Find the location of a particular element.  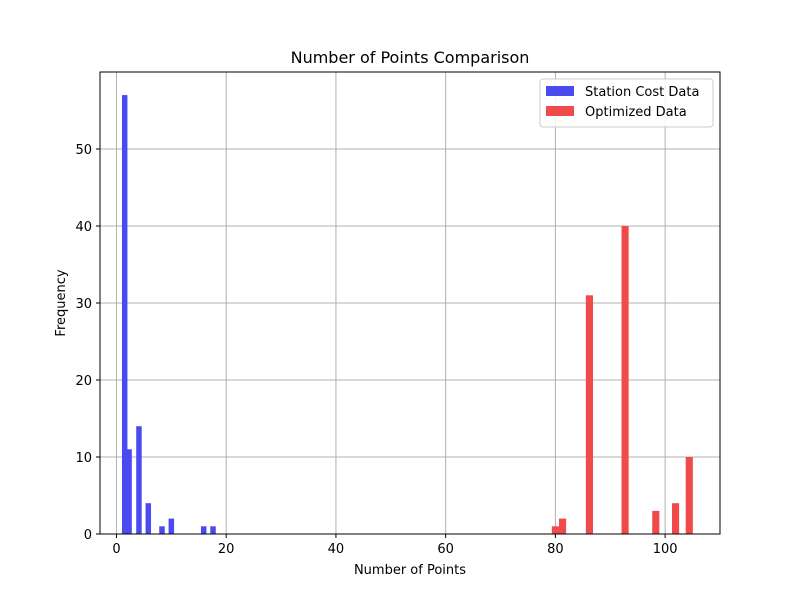

y-tick-label: 0 is located at coordinates (88, 535).